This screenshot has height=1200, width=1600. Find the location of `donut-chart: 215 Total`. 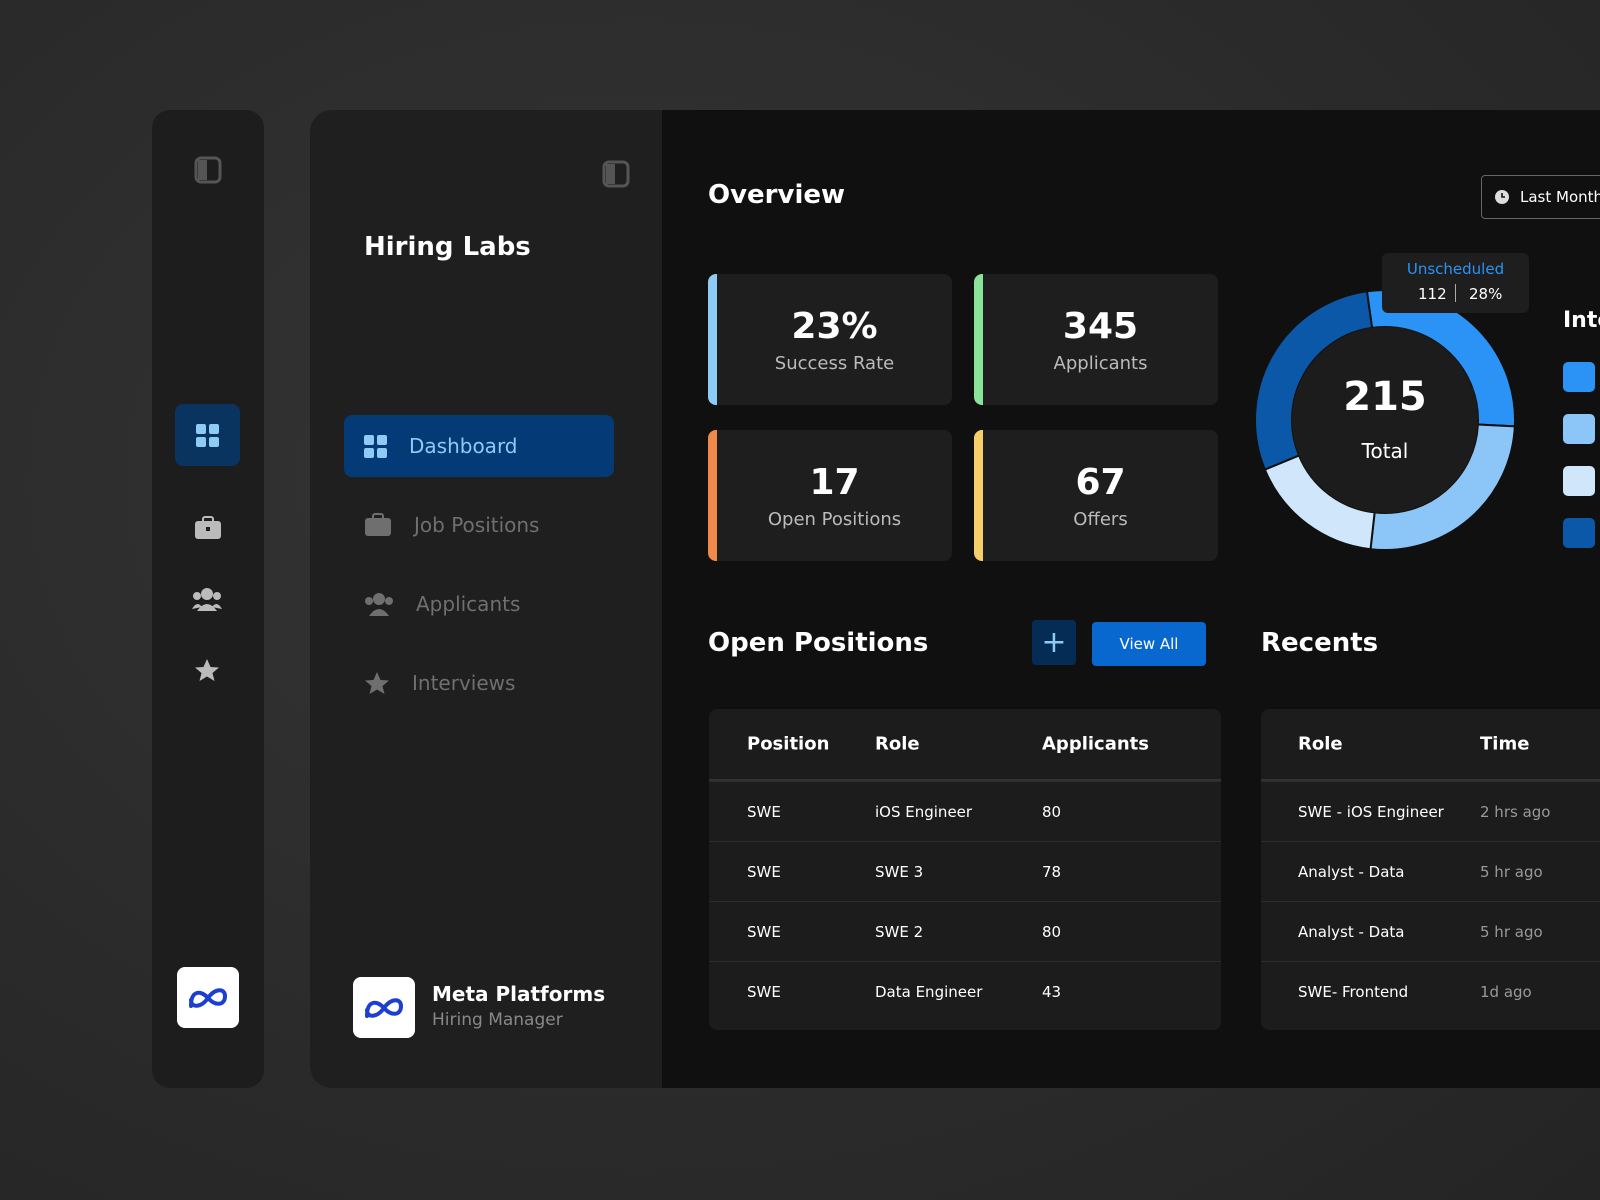

donut-chart: 215 Total is located at coordinates (1385, 420).